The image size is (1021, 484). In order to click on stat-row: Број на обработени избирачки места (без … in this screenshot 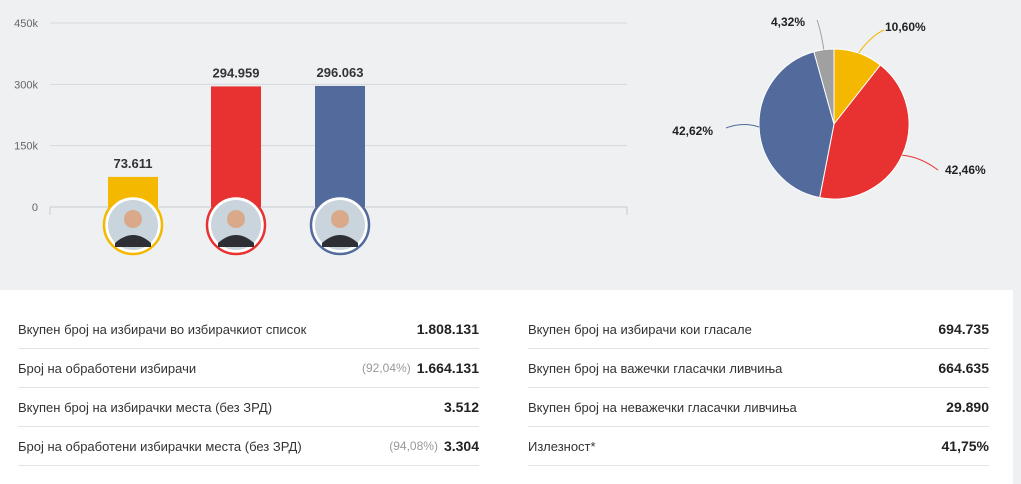, I will do `click(248, 446)`.